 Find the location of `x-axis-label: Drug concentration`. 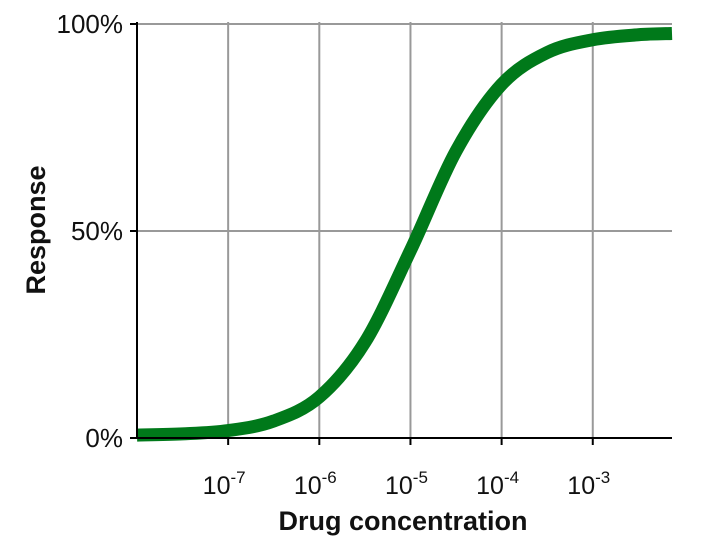

x-axis-label: Drug concentration is located at coordinates (402, 521).